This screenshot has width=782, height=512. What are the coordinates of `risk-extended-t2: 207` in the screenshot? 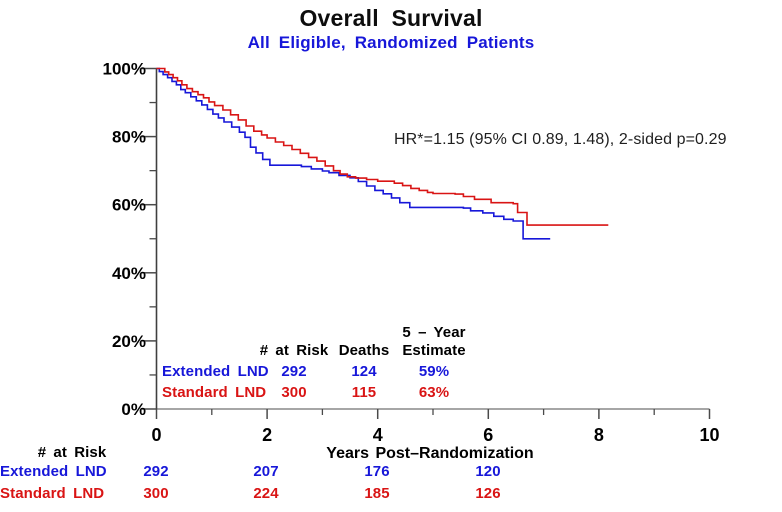 It's located at (266, 471).